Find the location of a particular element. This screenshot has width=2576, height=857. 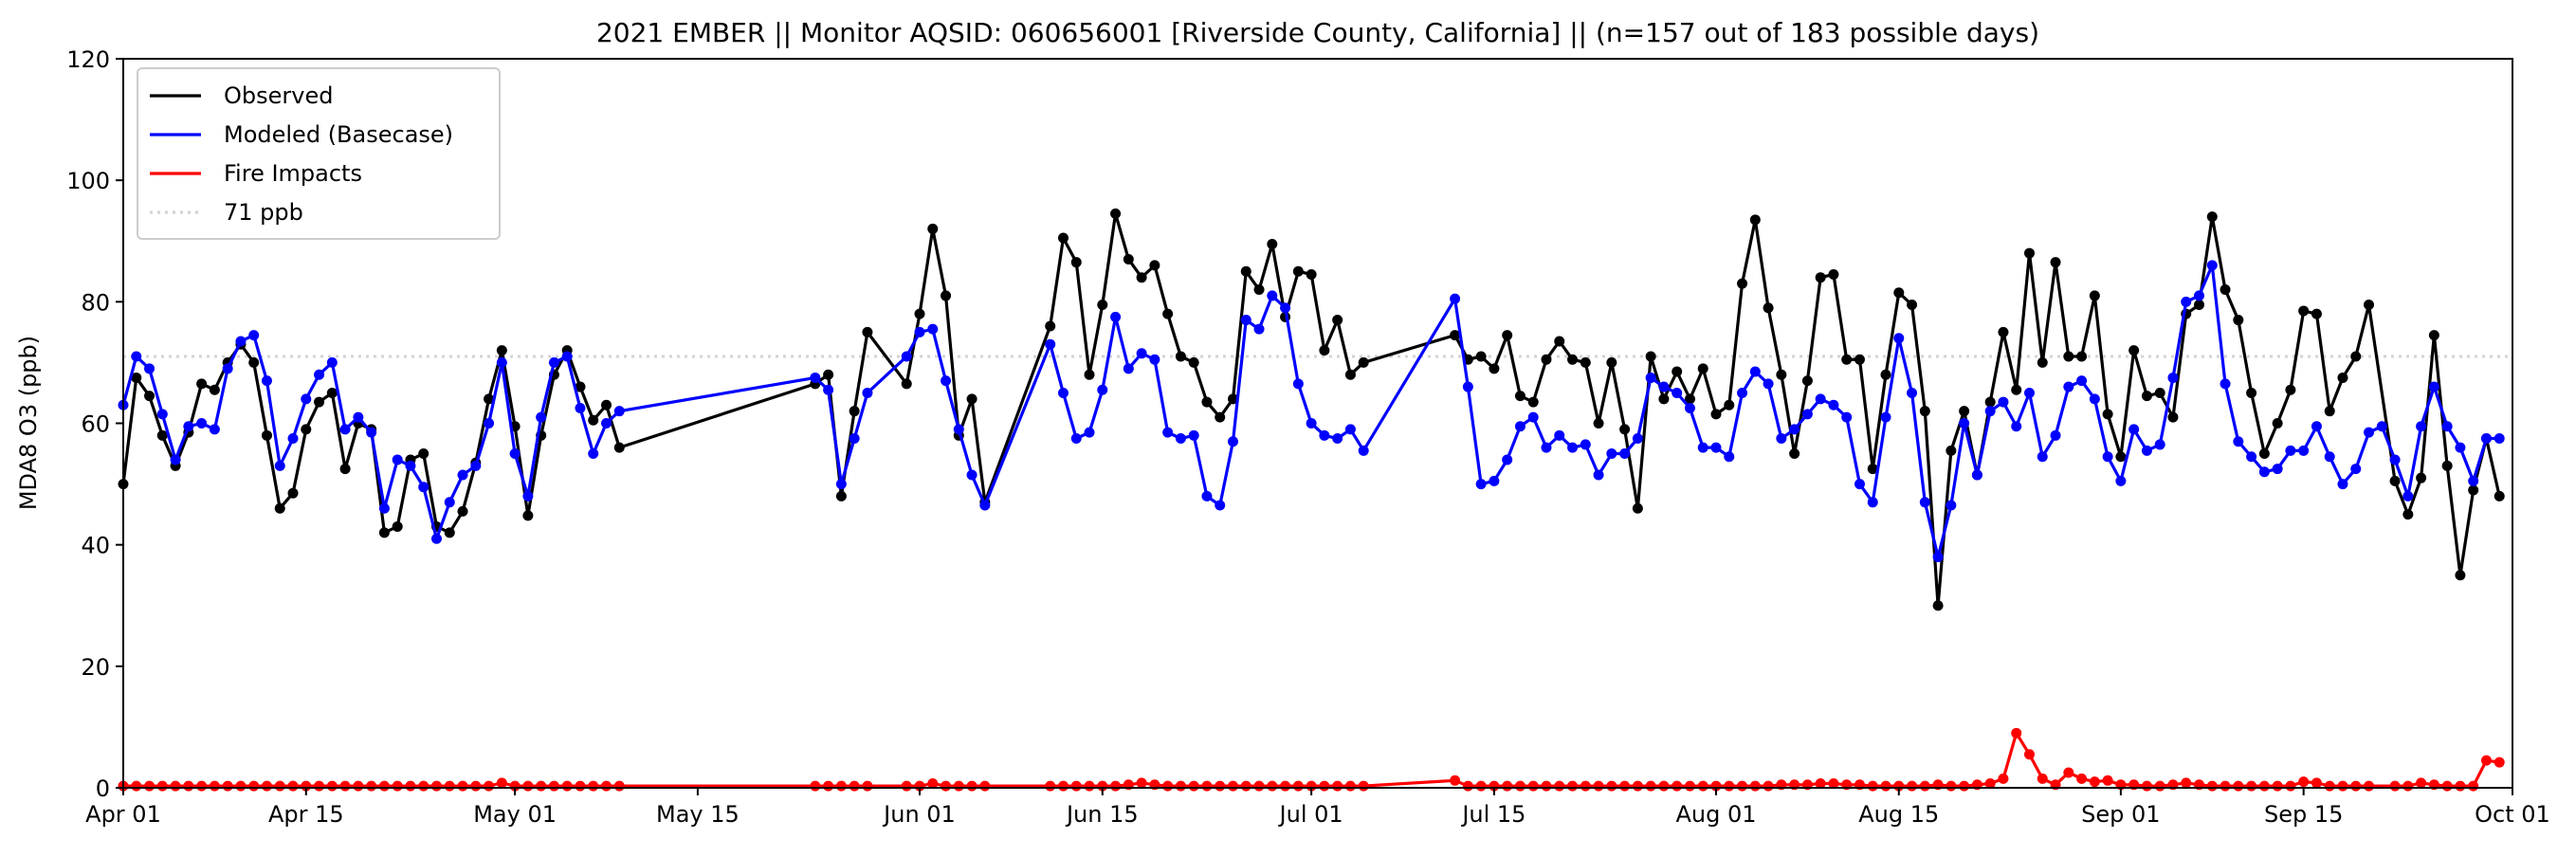

x-tick-label: Aug 01 is located at coordinates (1715, 814).